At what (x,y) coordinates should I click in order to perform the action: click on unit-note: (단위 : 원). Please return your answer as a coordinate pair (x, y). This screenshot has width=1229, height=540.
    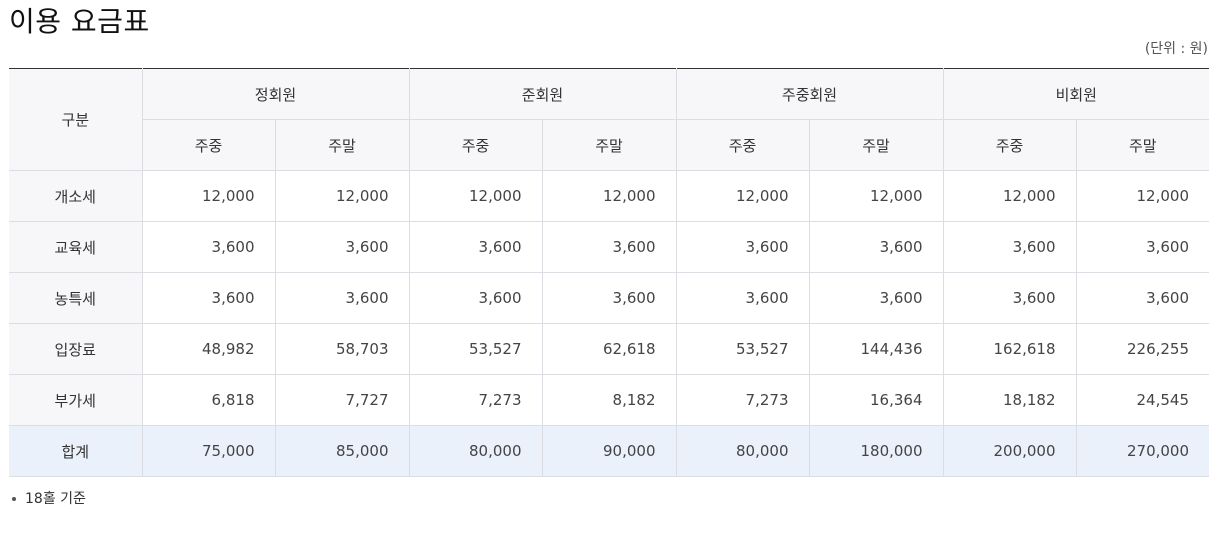
    Looking at the image, I should click on (1176, 49).